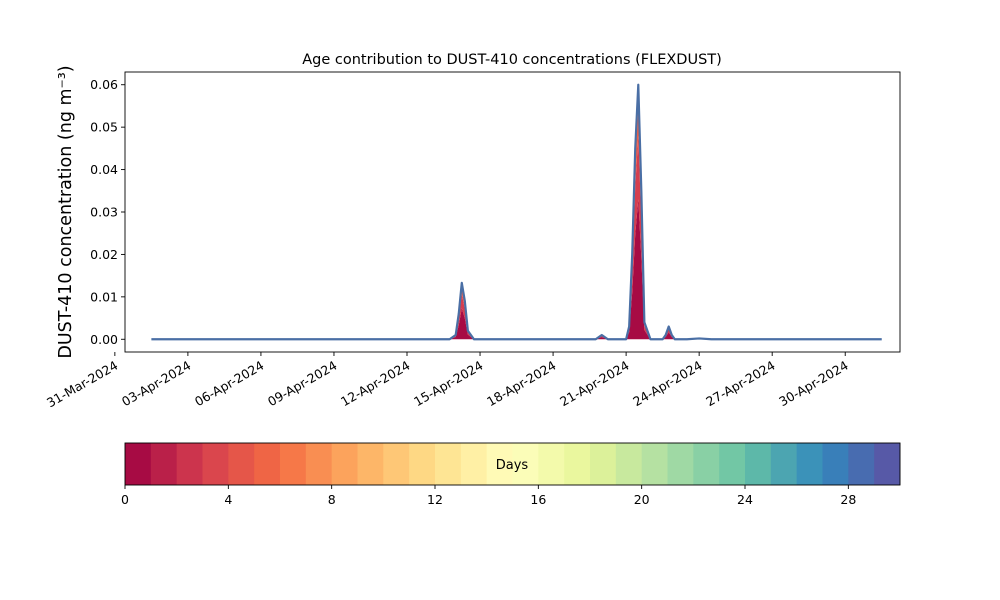  What do you see at coordinates (740, 384) in the screenshot?
I see `x-tick-label: 27-Apr-2024` at bounding box center [740, 384].